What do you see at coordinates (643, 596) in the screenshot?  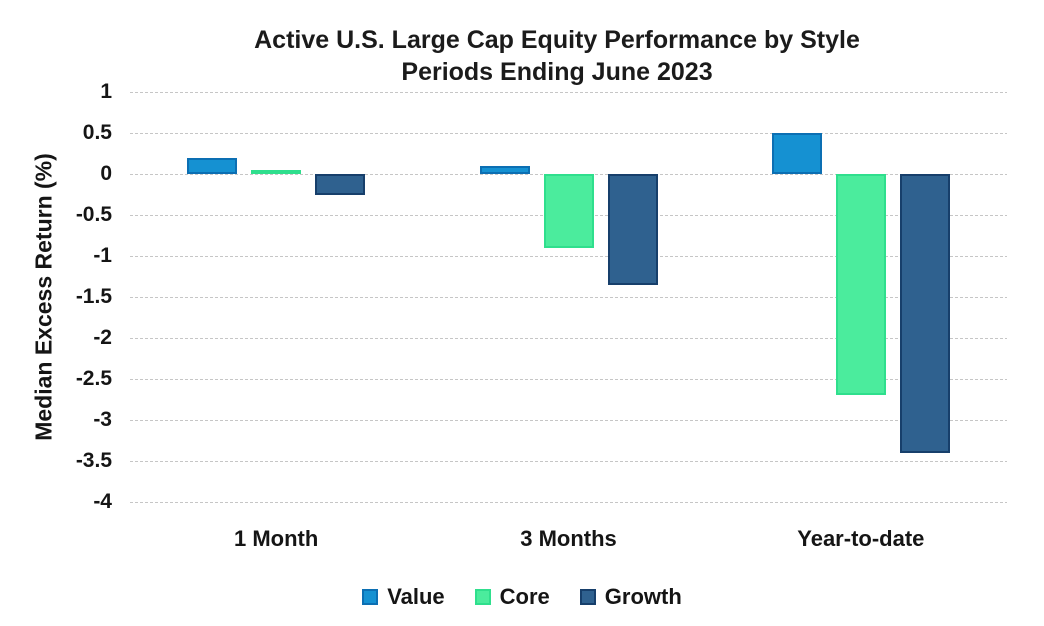 I see `legend-label-growth: Growth` at bounding box center [643, 596].